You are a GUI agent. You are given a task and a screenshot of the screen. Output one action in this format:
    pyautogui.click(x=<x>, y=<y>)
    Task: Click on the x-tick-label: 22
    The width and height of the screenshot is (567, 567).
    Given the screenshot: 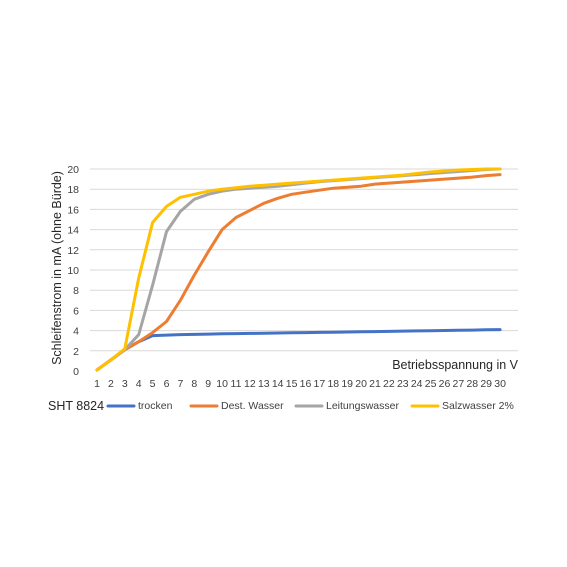 What is the action you would take?
    pyautogui.click(x=389, y=384)
    